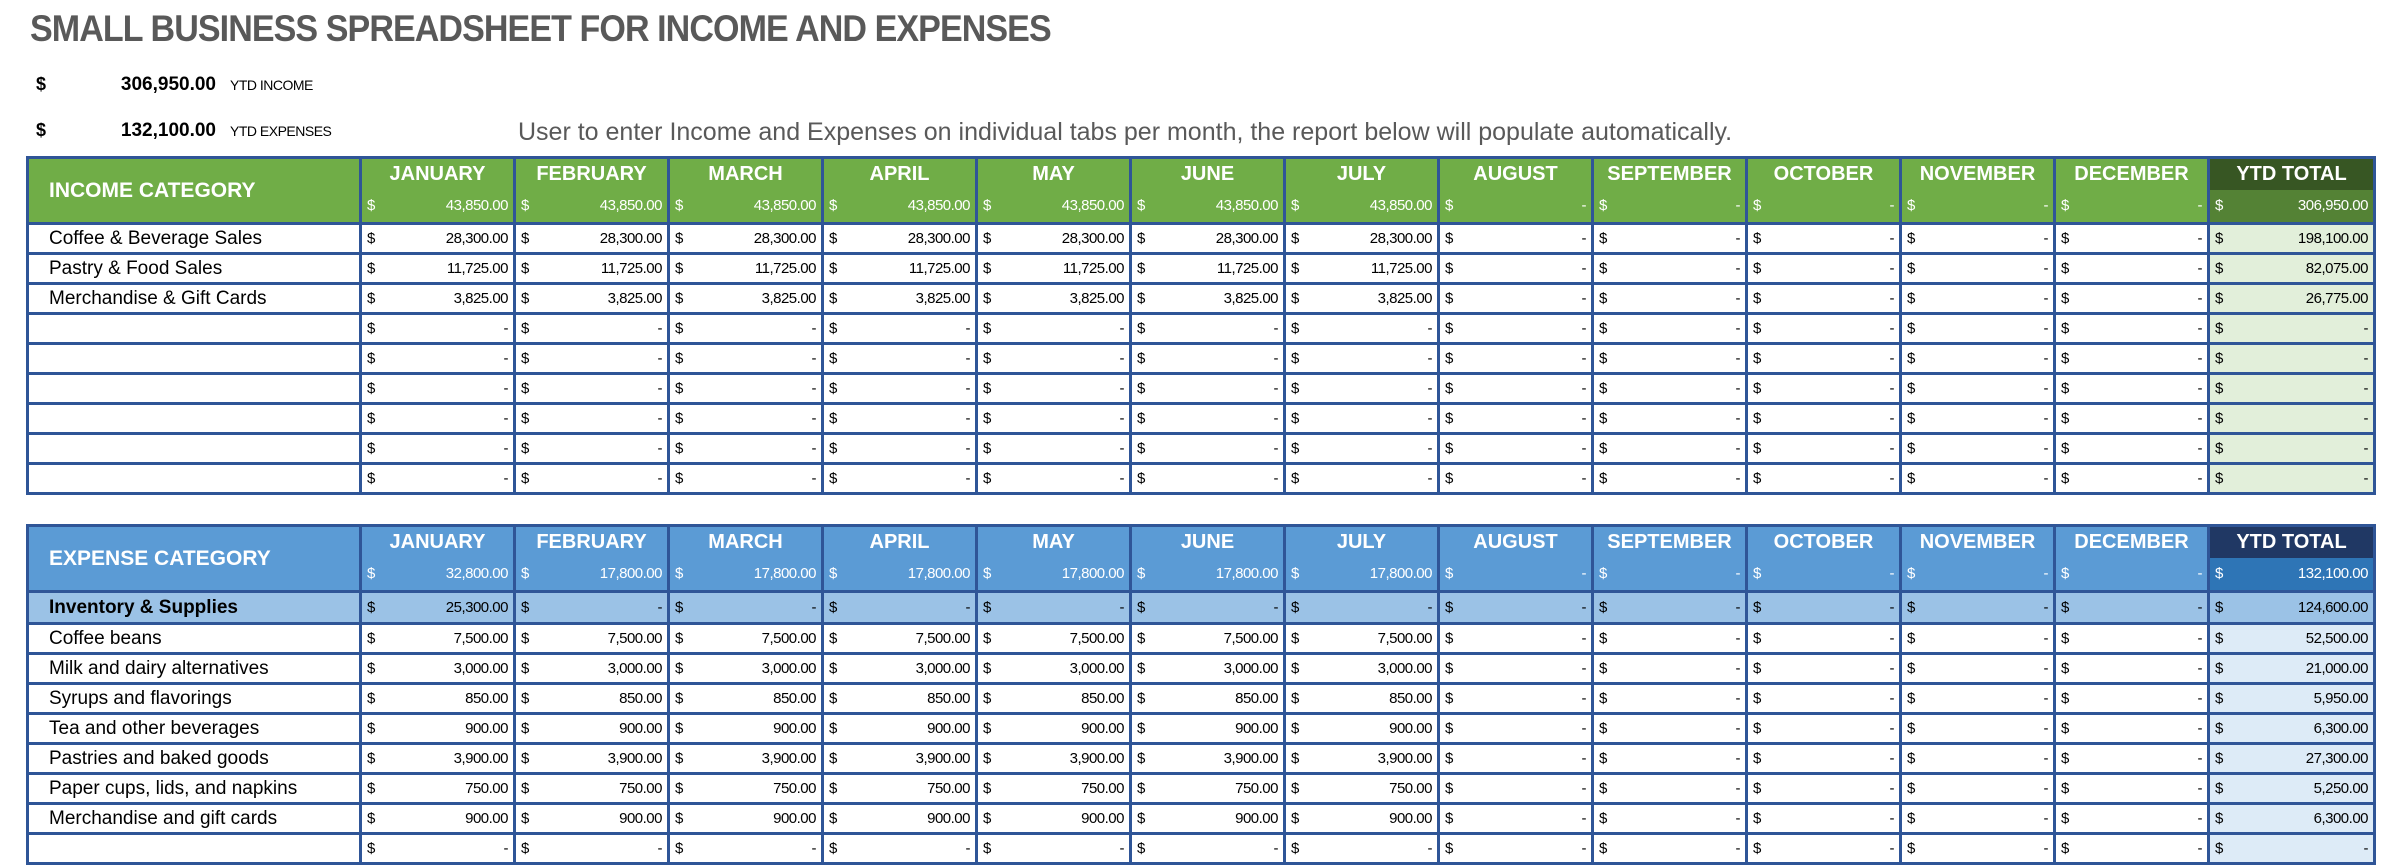 This screenshot has height=866, width=2396. I want to click on ytd-cell: $124,600.00, so click(2291, 607).